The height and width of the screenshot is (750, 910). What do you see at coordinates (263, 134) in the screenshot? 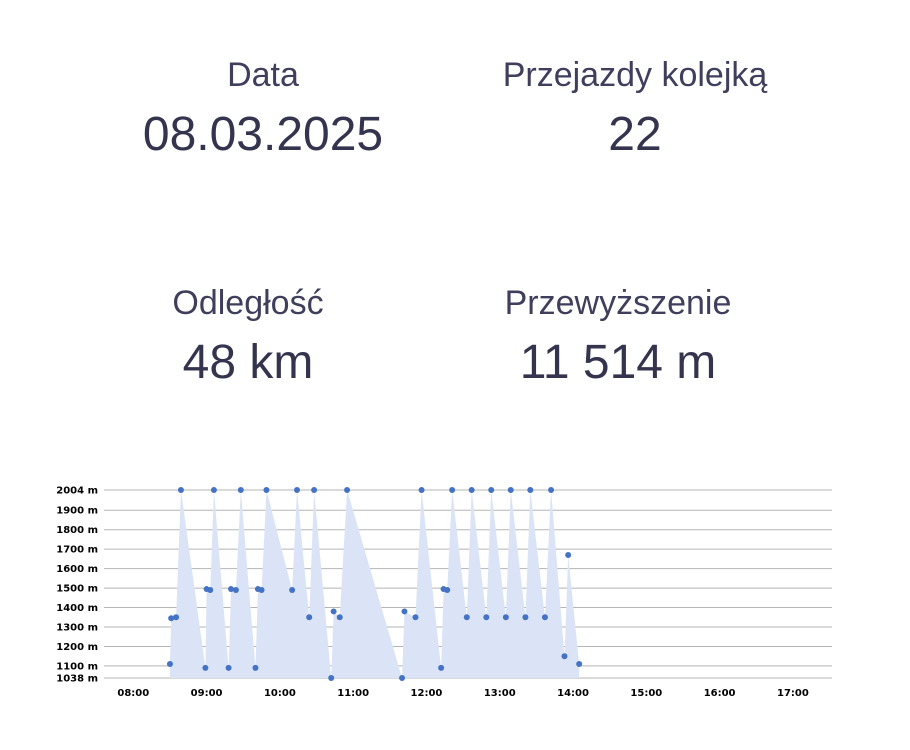
I see `date-value: 08.03.2025` at bounding box center [263, 134].